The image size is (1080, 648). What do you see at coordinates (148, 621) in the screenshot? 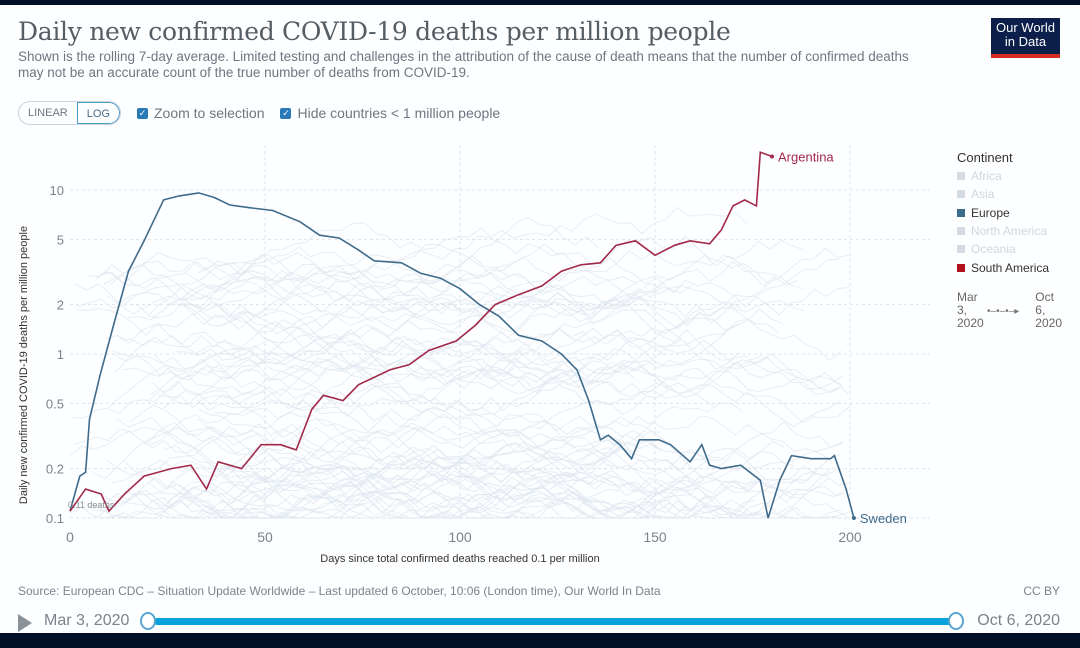
I see `timeline-start-handle` at bounding box center [148, 621].